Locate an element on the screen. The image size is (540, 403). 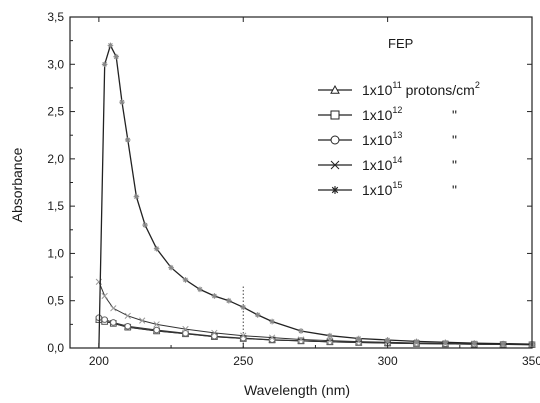
legend-item-5: 1x10¹⁵ " is located at coordinates (387, 189).